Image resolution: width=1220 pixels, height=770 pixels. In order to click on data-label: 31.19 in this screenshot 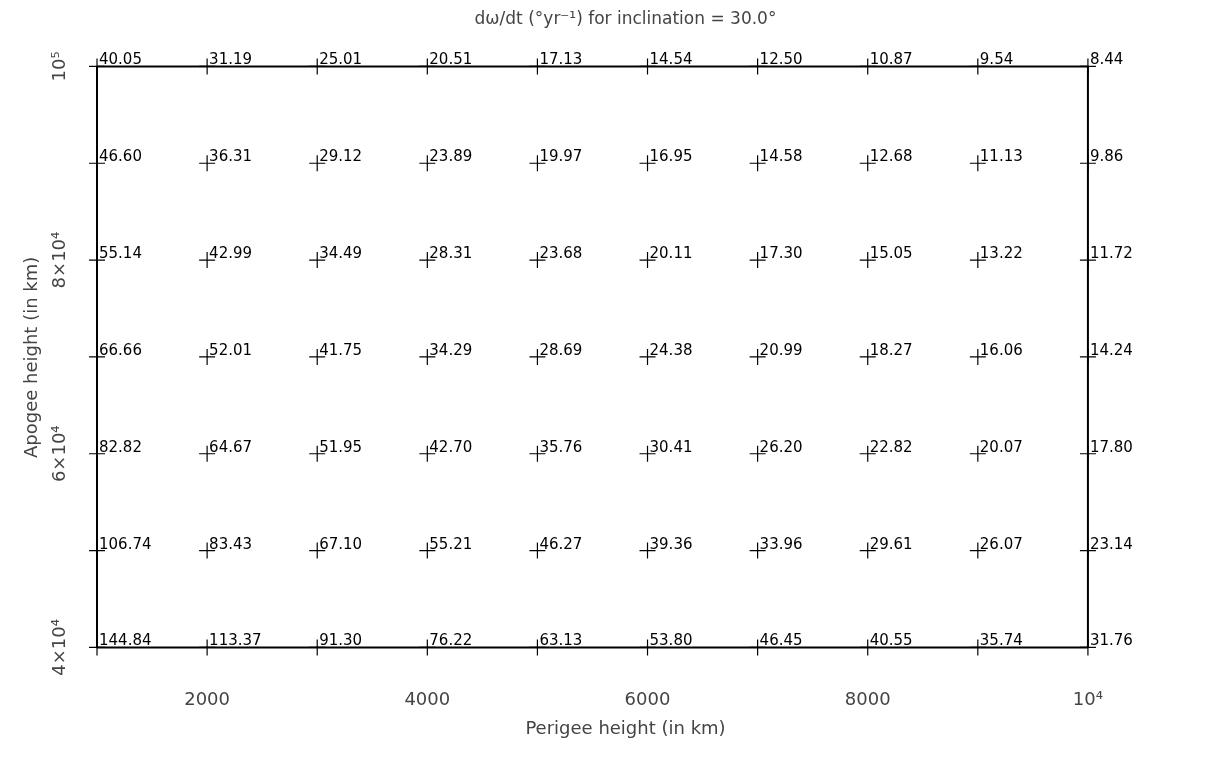, I will do `click(231, 59)`.